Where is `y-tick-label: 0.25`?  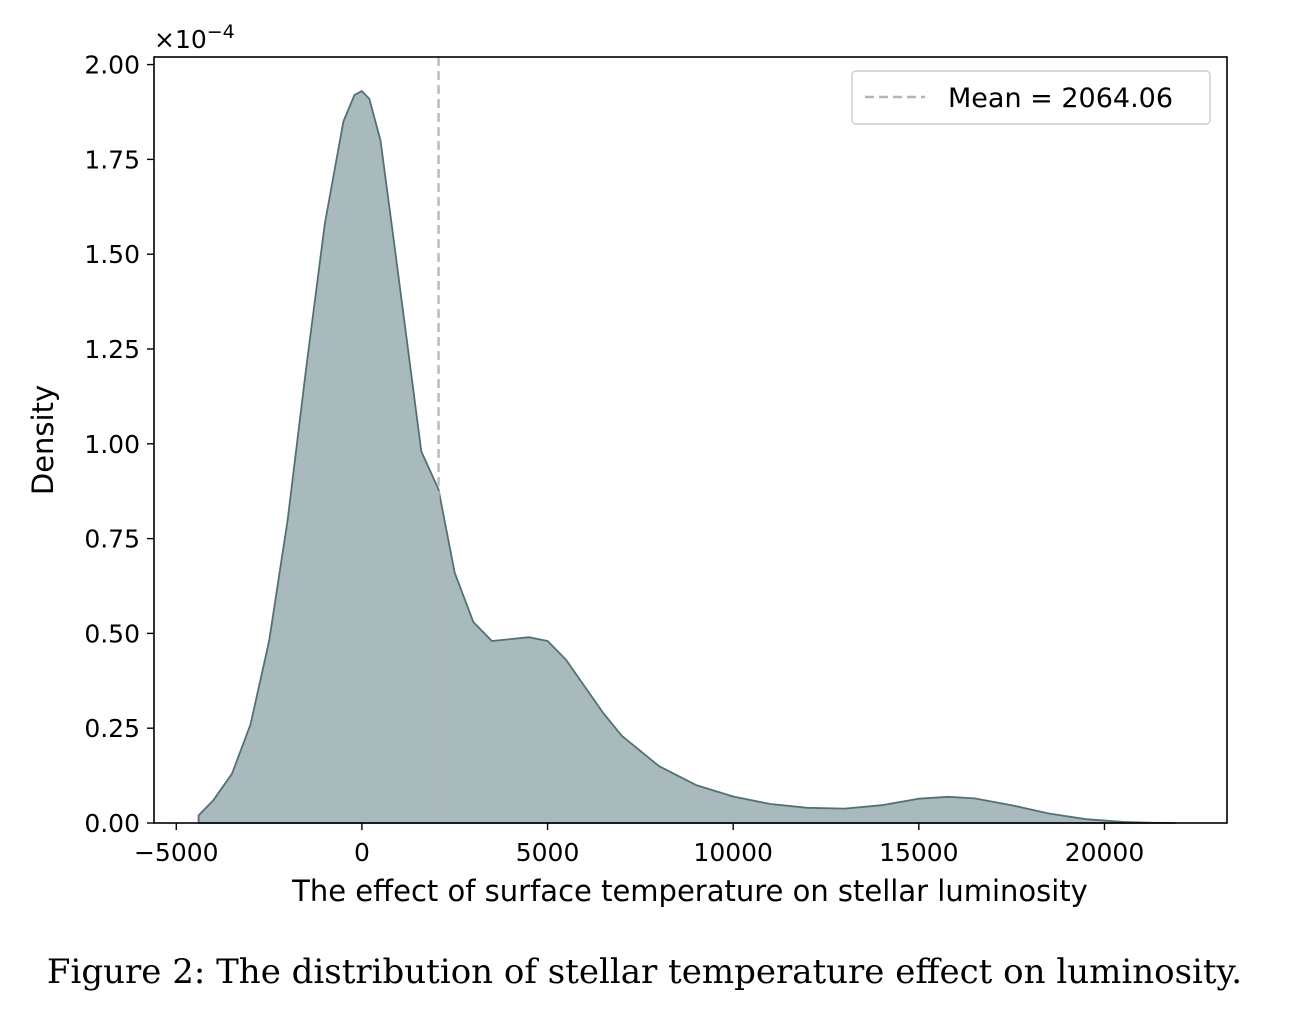 y-tick-label: 0.25 is located at coordinates (112, 728).